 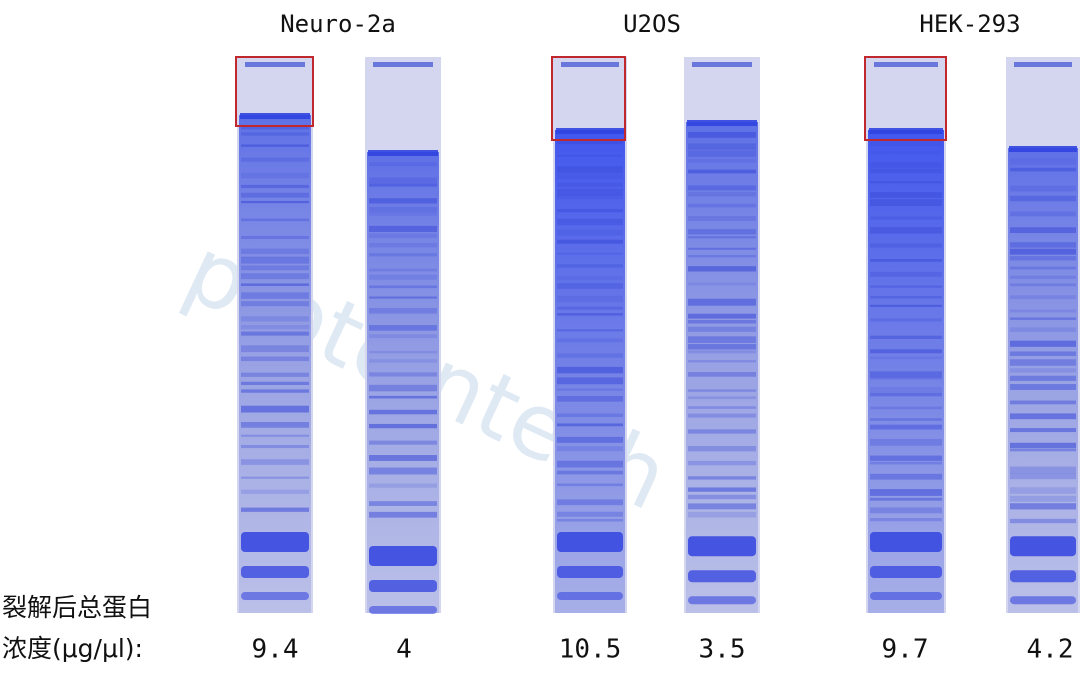 What do you see at coordinates (722, 650) in the screenshot?
I see `concentration-value: 3.5` at bounding box center [722, 650].